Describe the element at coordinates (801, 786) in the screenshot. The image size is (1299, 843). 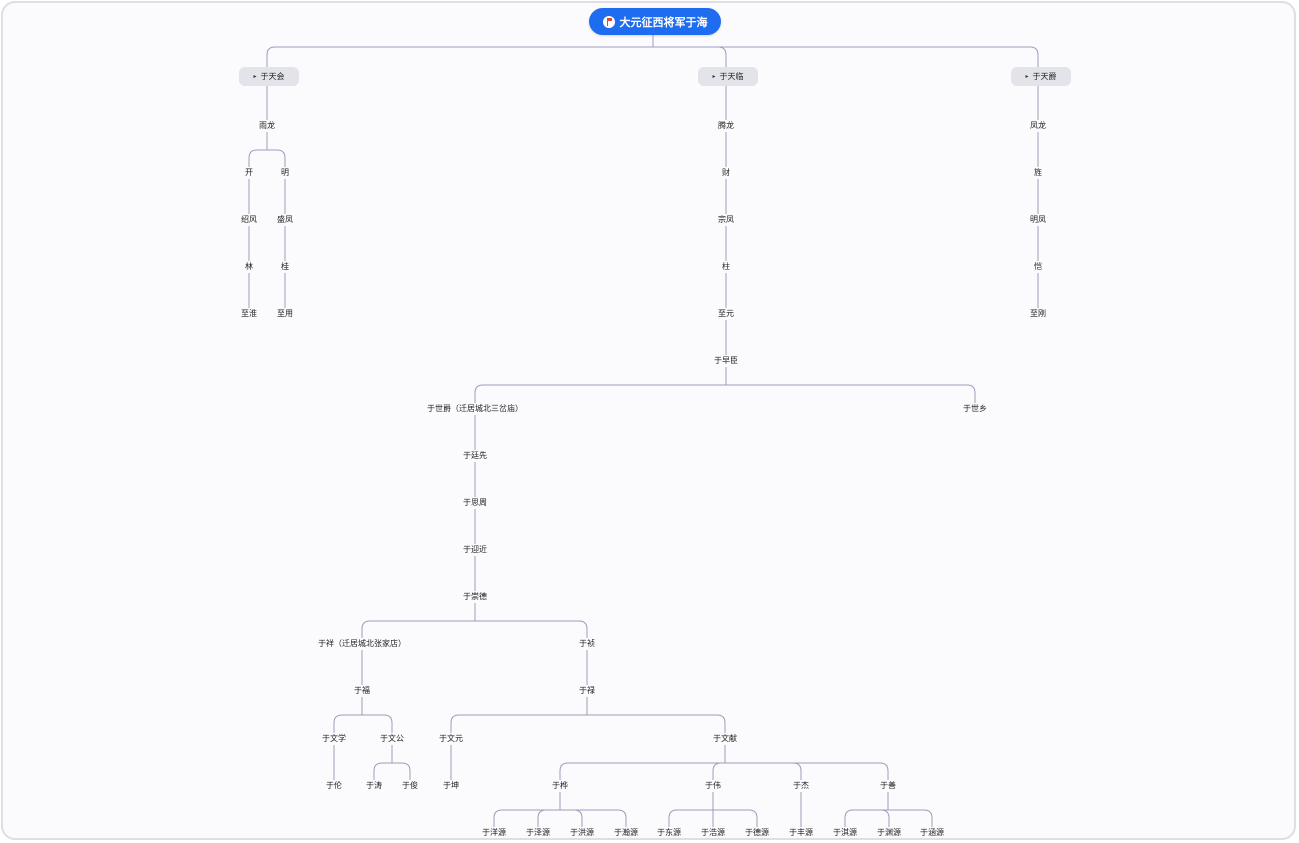
I see `tree-node: 于杰` at that location.